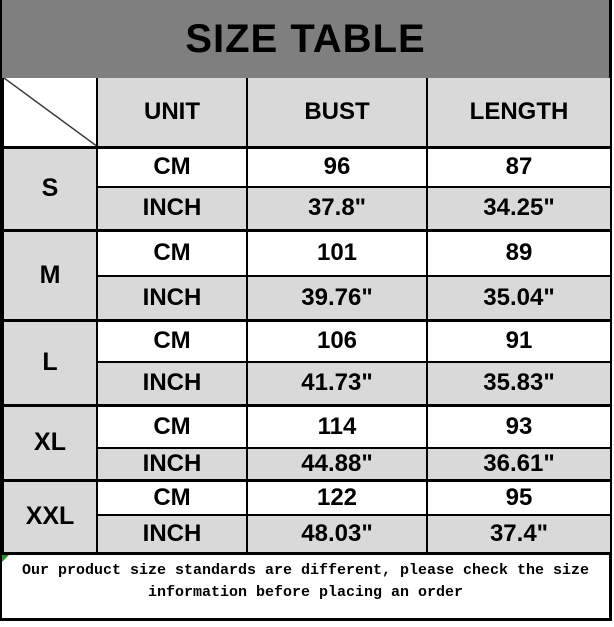 The image size is (614, 627). What do you see at coordinates (49, 187) in the screenshot?
I see `size-label: S` at bounding box center [49, 187].